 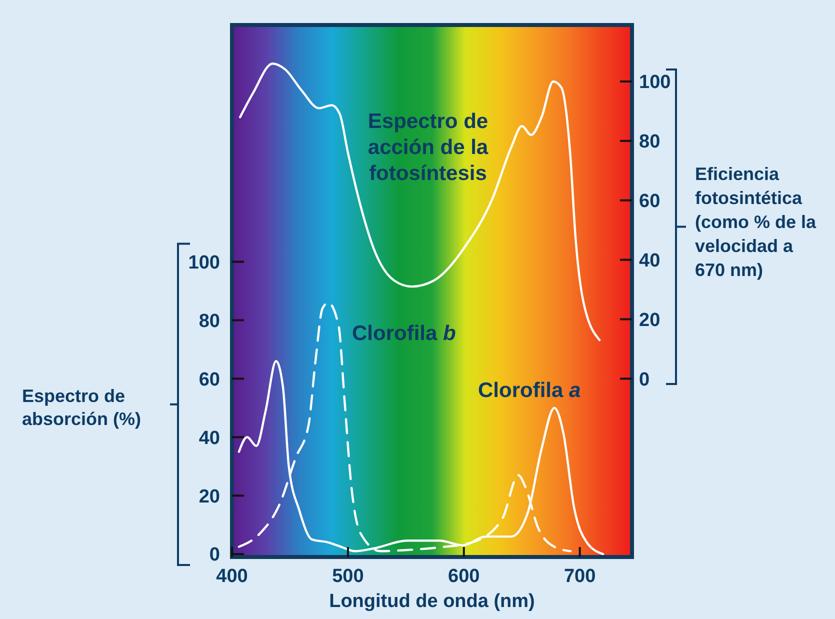 I want to click on y-tick-label: 40, so click(x=209, y=438).